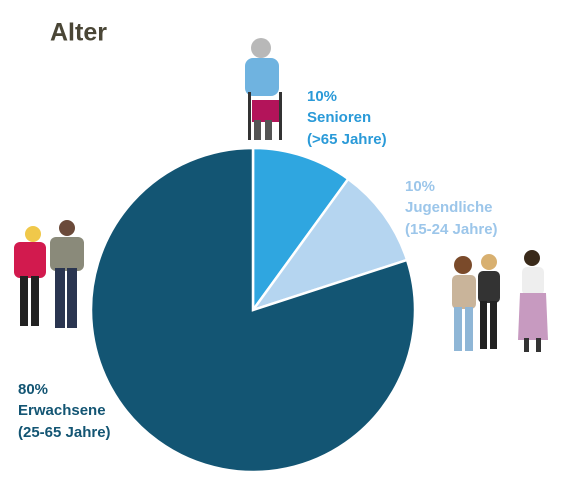  I want to click on category-label: Senioren, so click(339, 117).